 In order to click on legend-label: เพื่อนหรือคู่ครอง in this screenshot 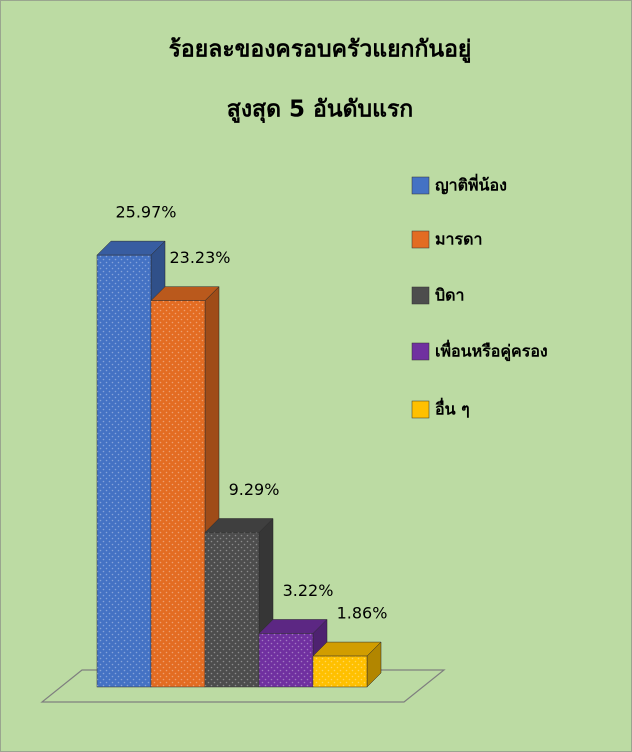, I will do `click(491, 351)`.